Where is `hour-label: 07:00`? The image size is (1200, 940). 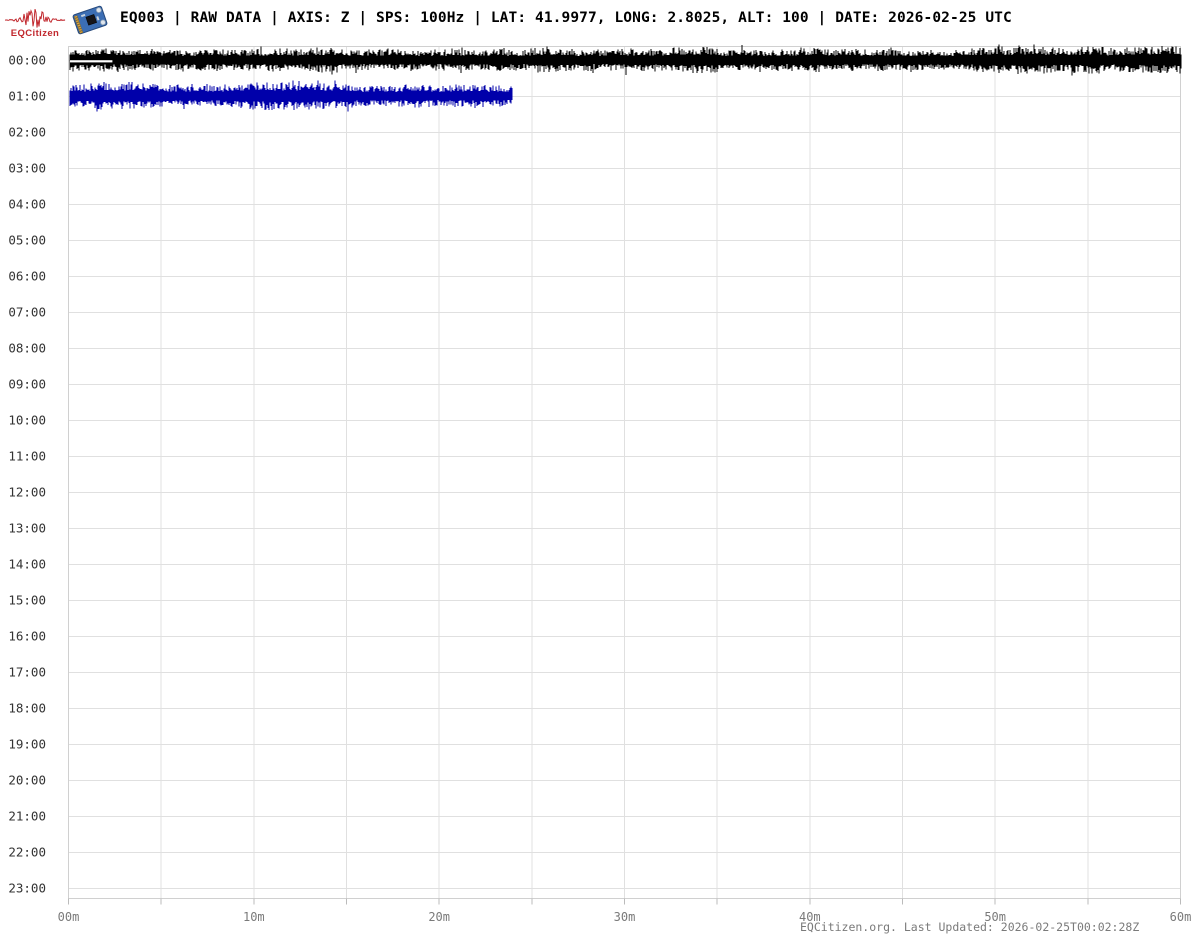
hour-label: 07:00 is located at coordinates (27, 312).